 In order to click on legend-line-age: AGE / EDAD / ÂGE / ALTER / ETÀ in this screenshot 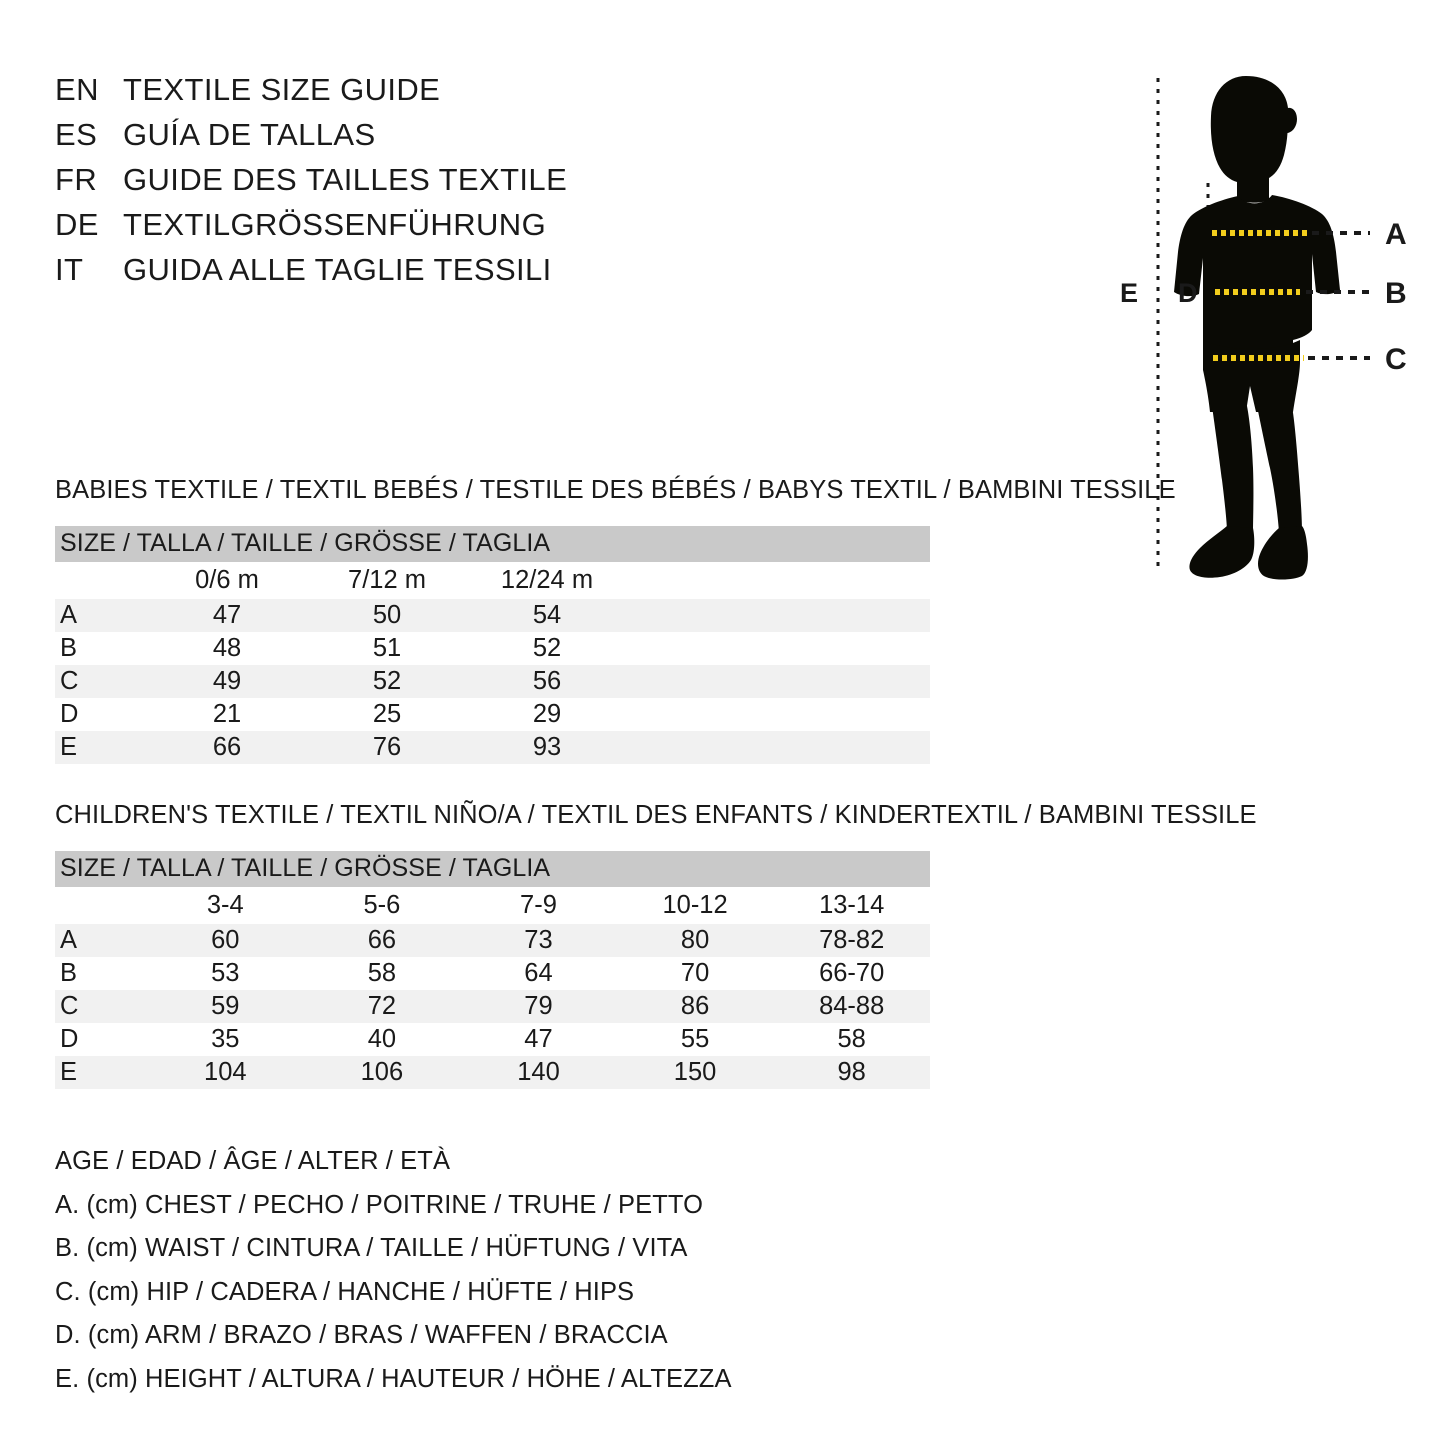, I will do `click(253, 1161)`.